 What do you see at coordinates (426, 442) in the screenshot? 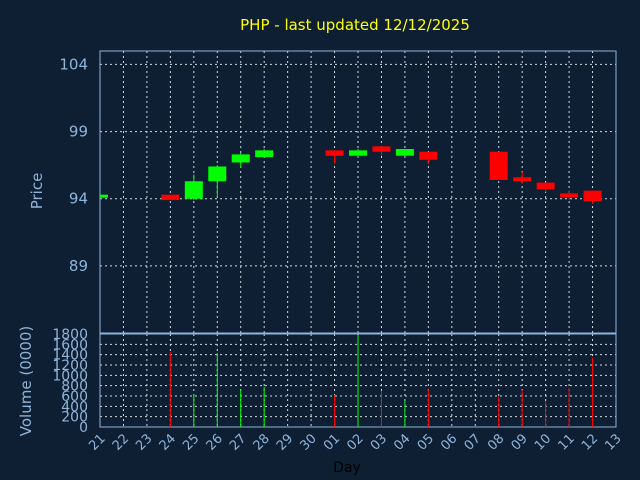
I see `x-tick-label: 05` at bounding box center [426, 442].